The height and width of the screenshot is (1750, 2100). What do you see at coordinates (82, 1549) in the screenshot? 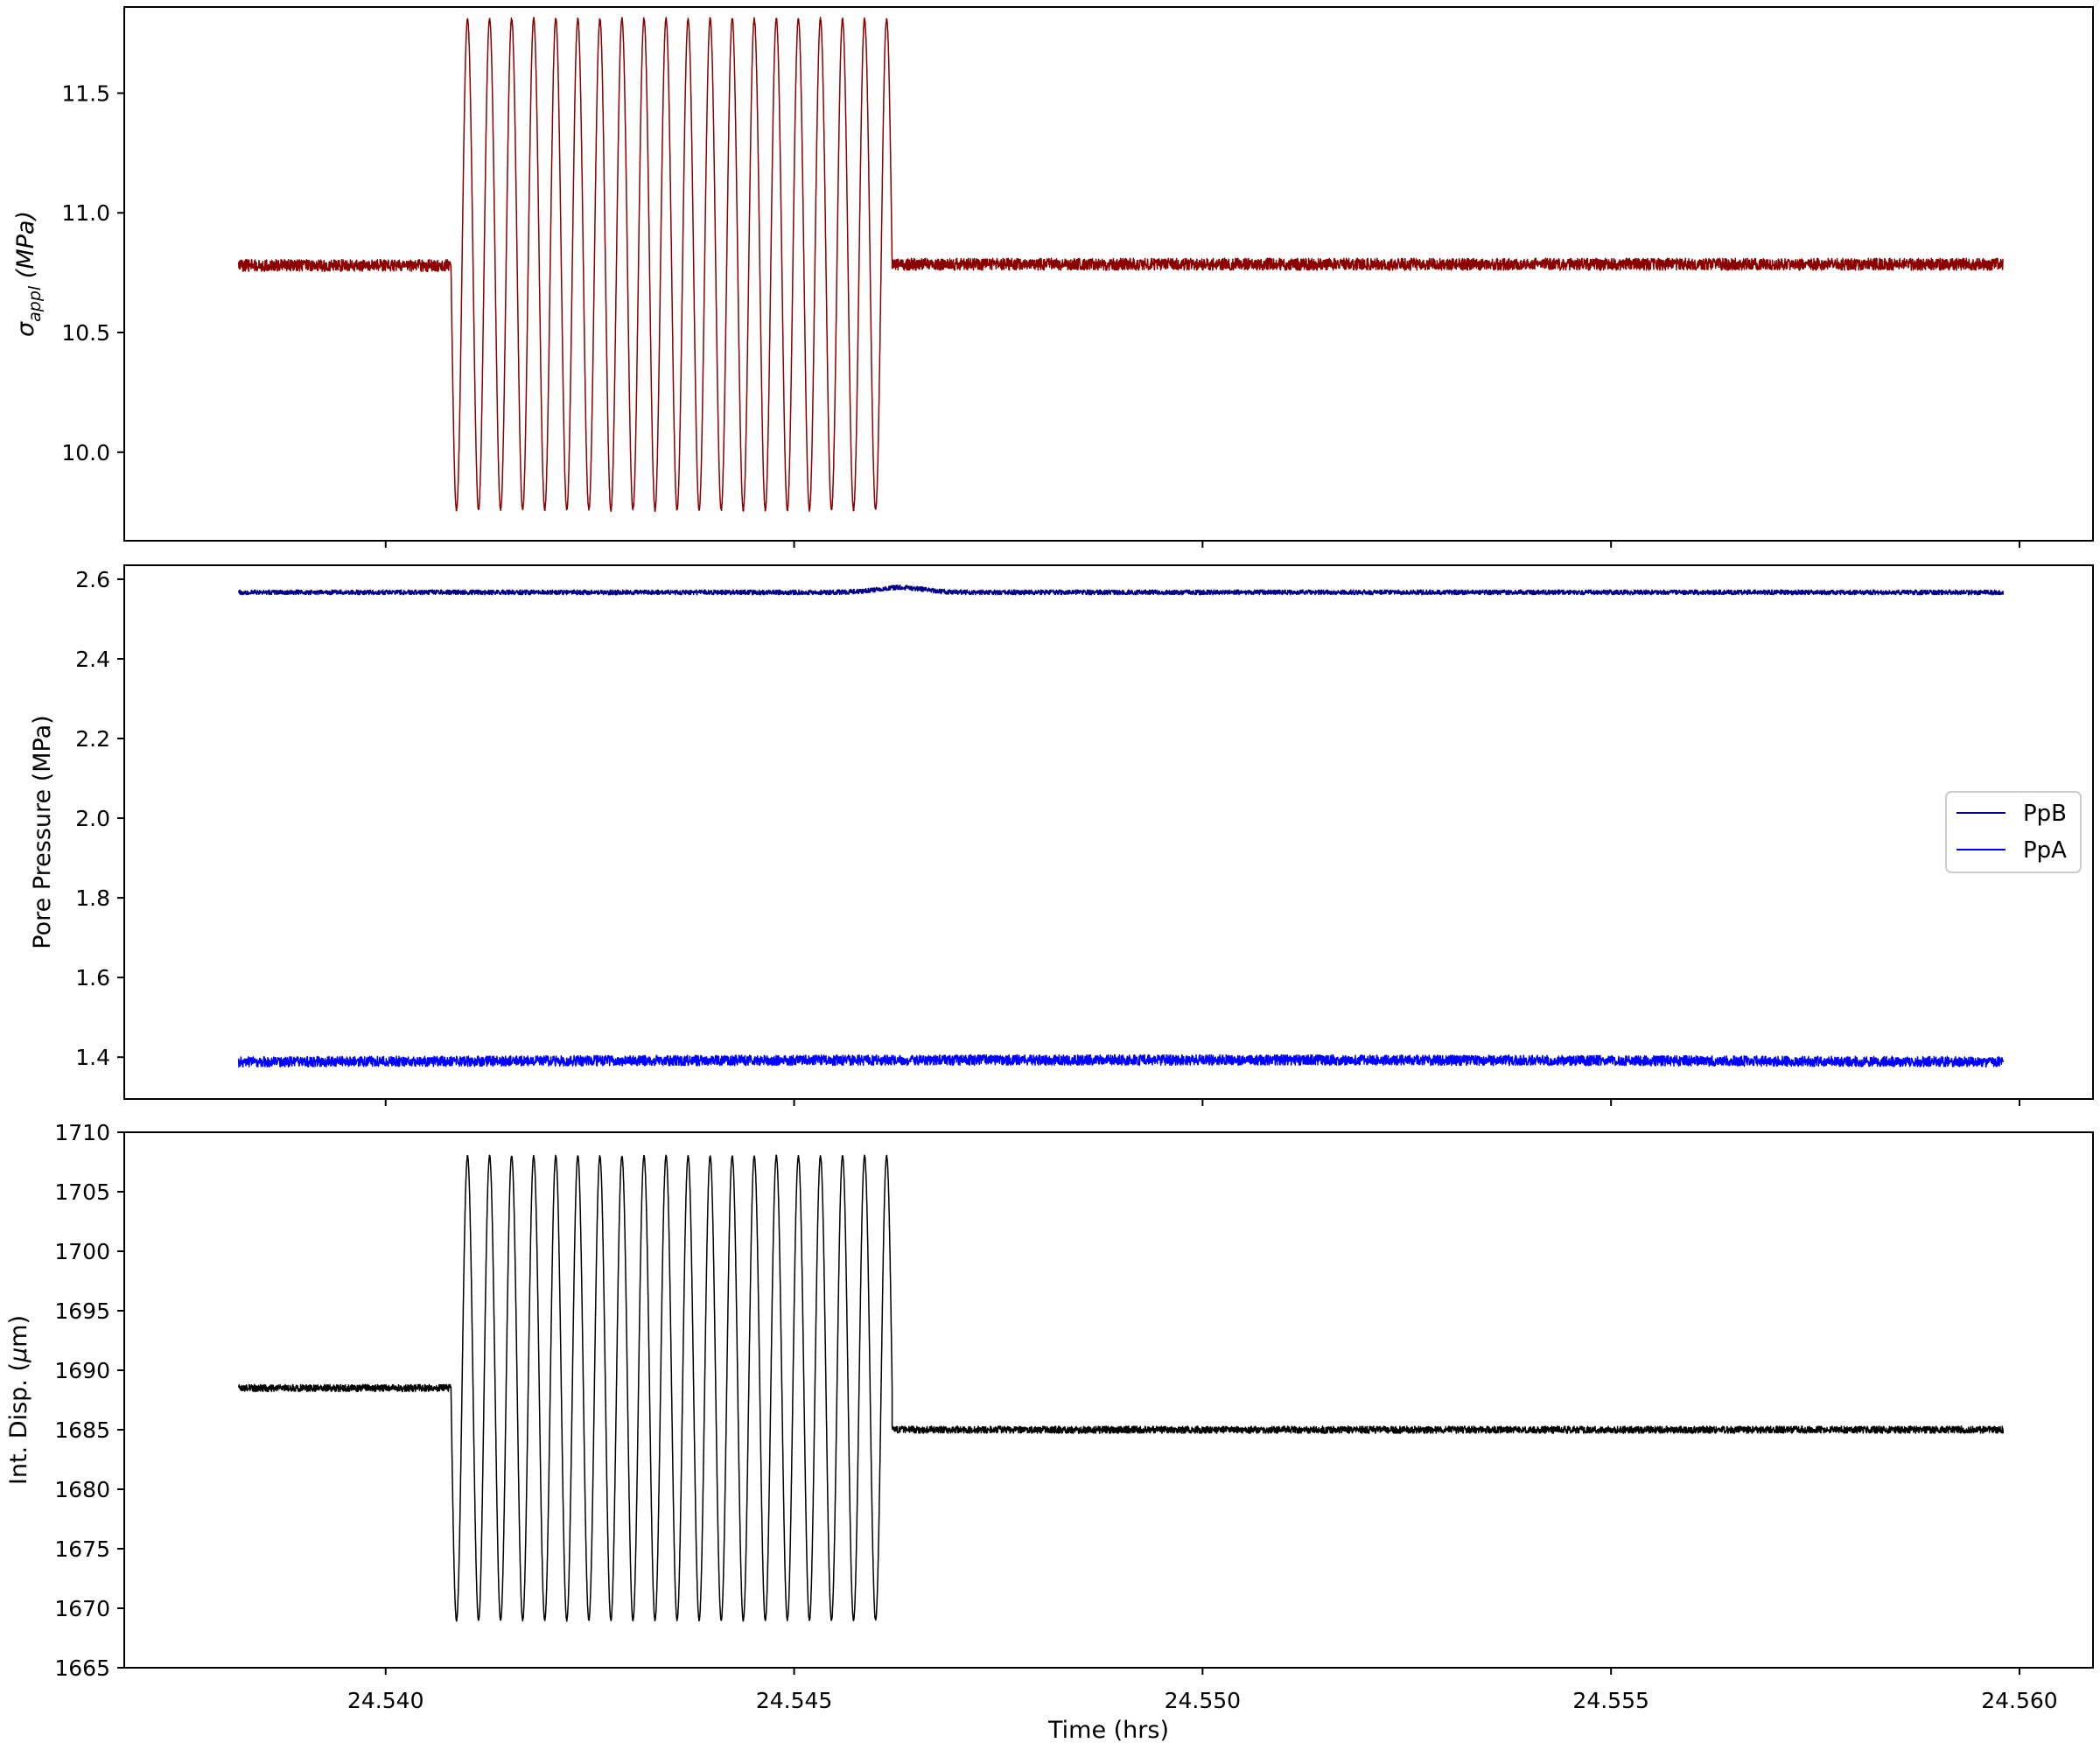
I see `displacement-ytick-label: 1675` at bounding box center [82, 1549].